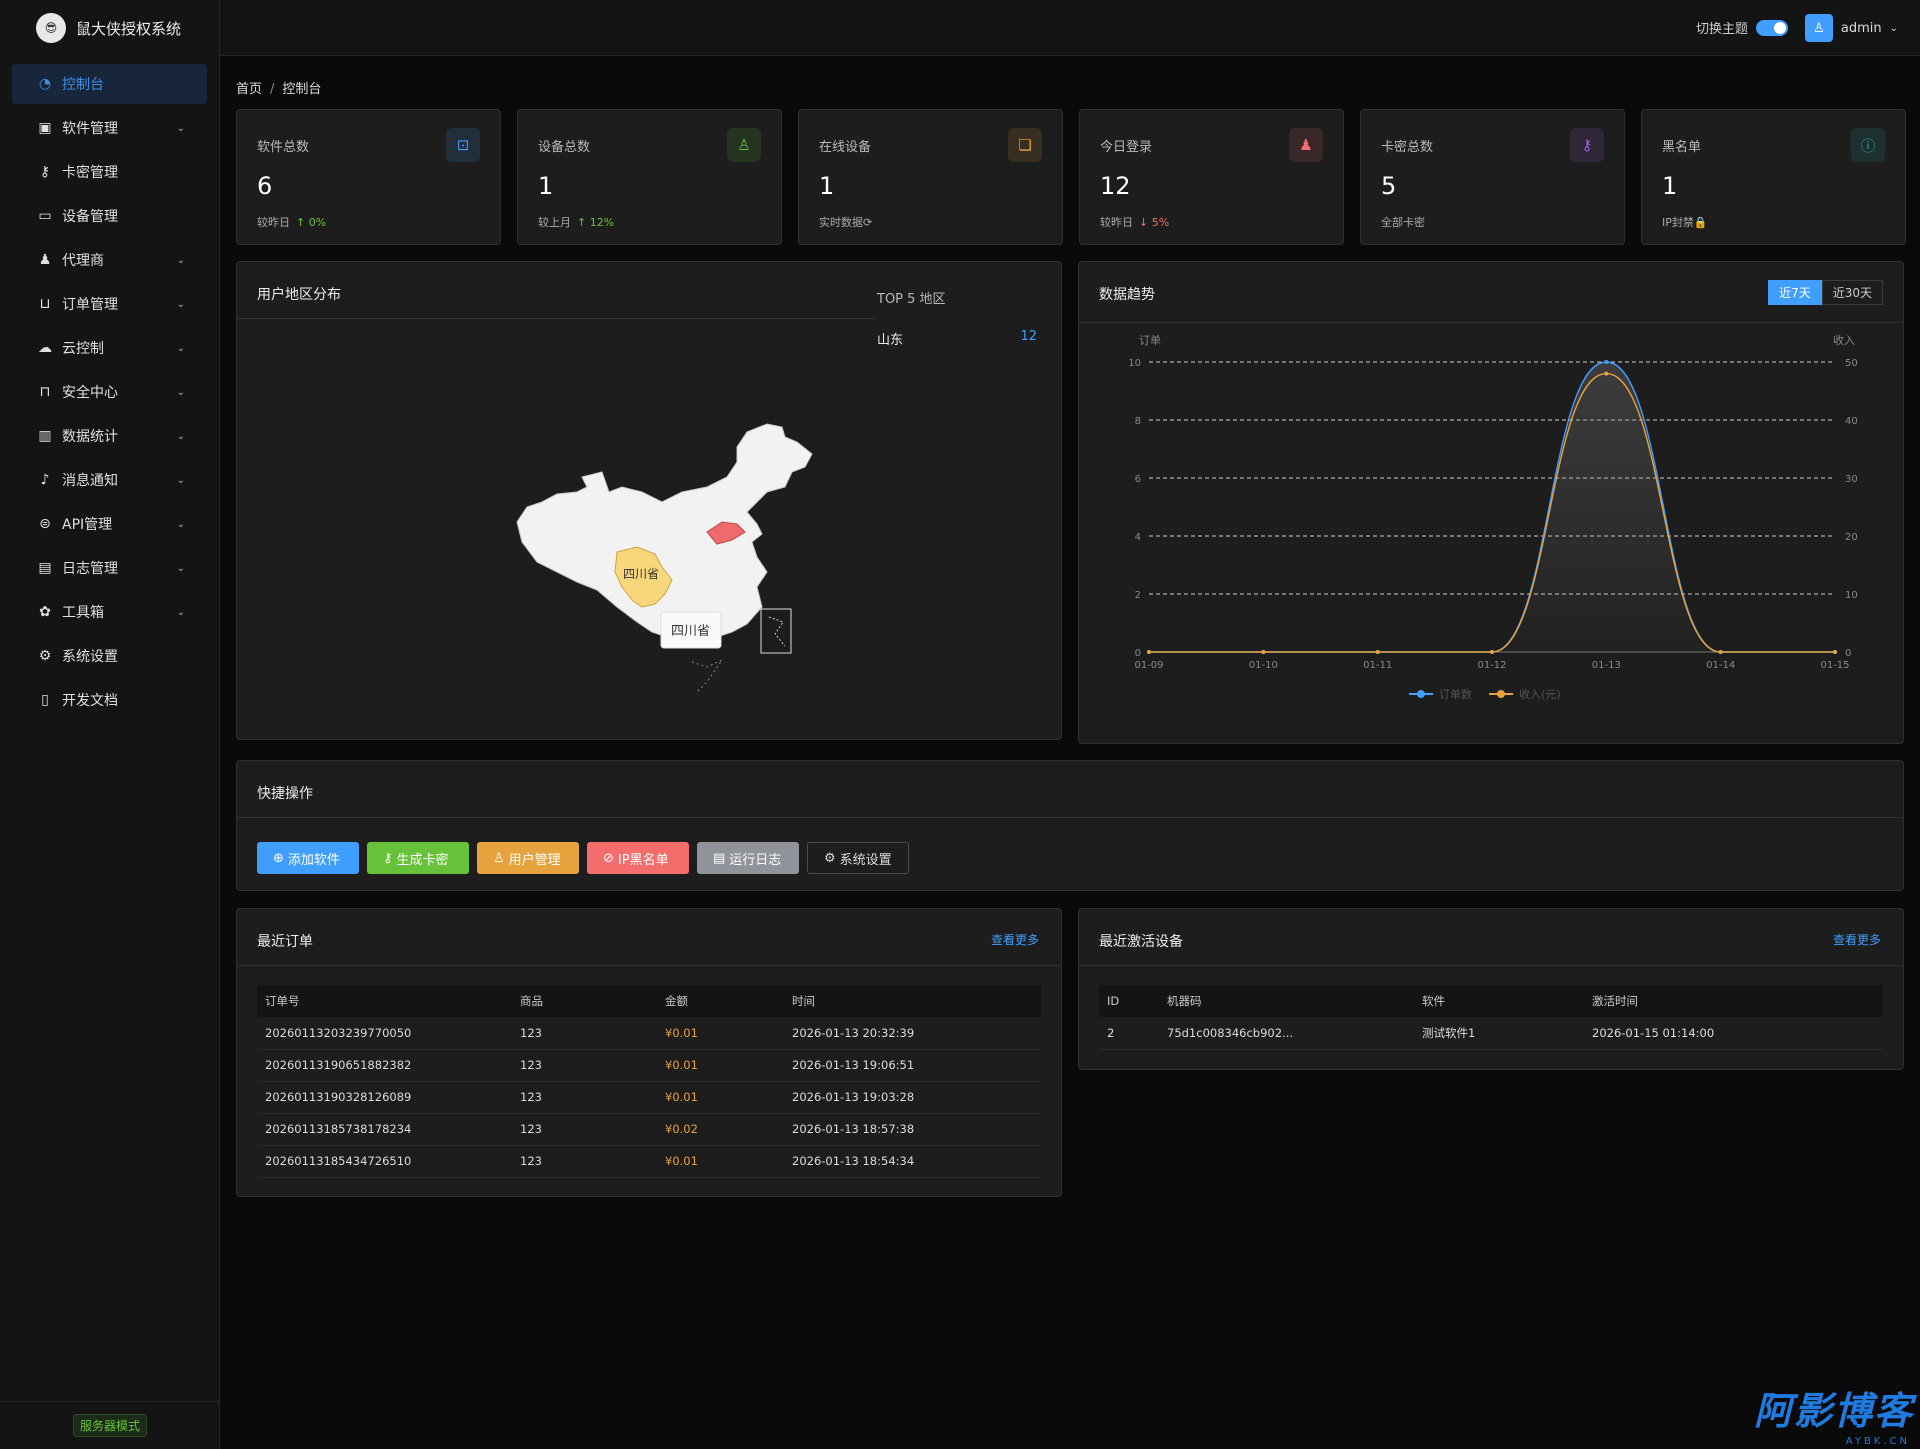  I want to click on table-cell: 2026-01-13 19:06:51, so click(912, 1065).